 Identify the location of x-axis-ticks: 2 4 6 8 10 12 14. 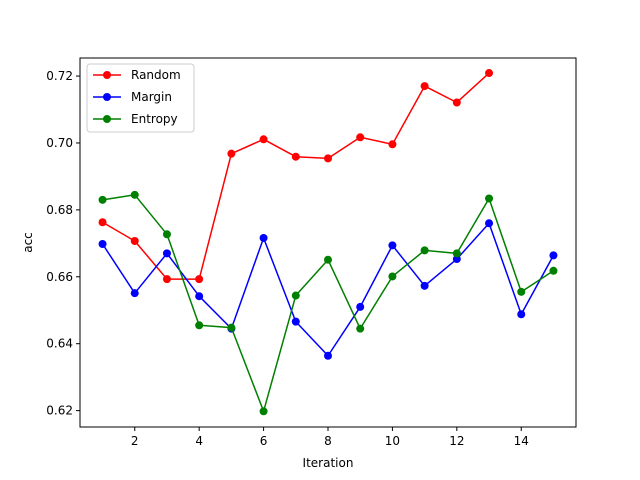
(330, 437).